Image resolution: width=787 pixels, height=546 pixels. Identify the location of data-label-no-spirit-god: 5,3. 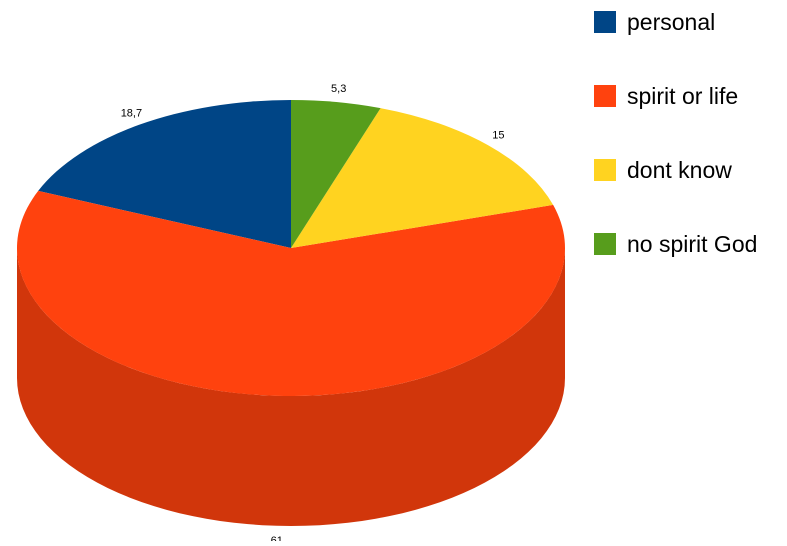
(338, 89).